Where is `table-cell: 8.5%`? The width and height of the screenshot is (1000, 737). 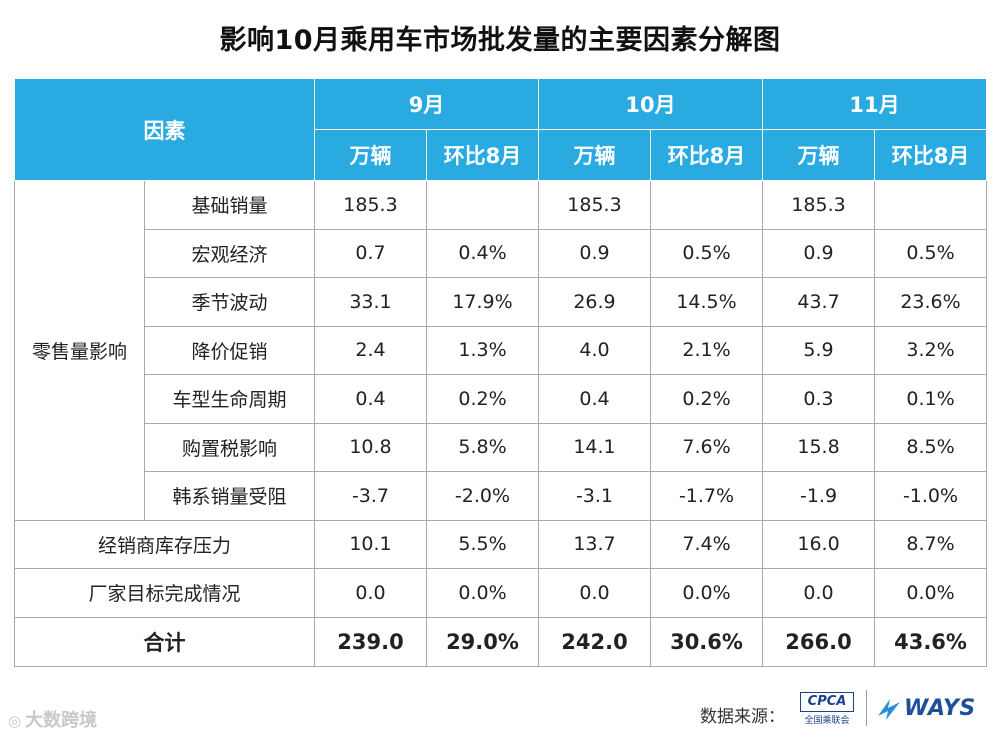 table-cell: 8.5% is located at coordinates (931, 447).